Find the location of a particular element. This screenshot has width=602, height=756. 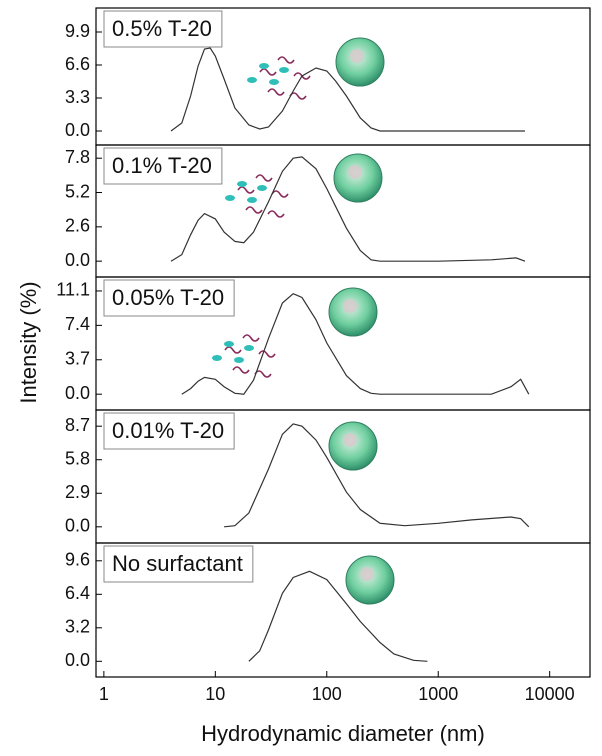

panel-label: 0.05% T-20 is located at coordinates (168, 297).